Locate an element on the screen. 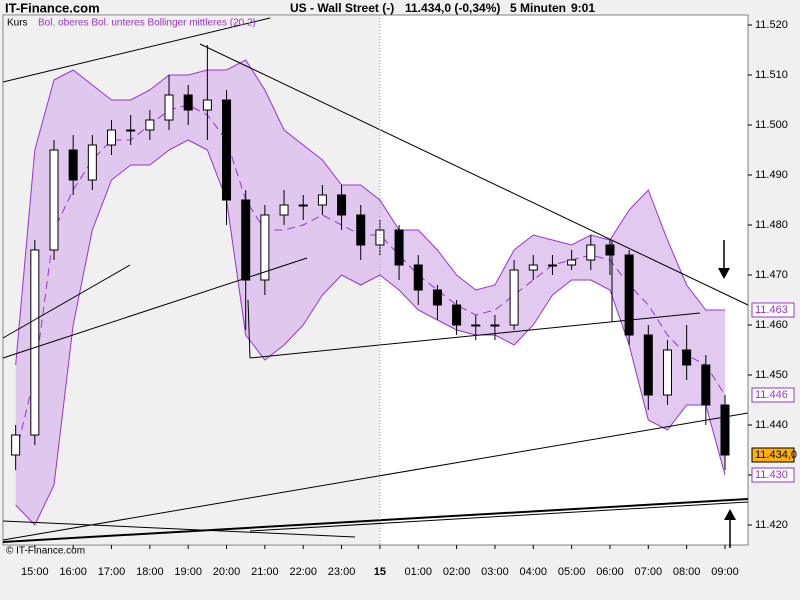  x-tick-label: 22:00 is located at coordinates (303, 572).